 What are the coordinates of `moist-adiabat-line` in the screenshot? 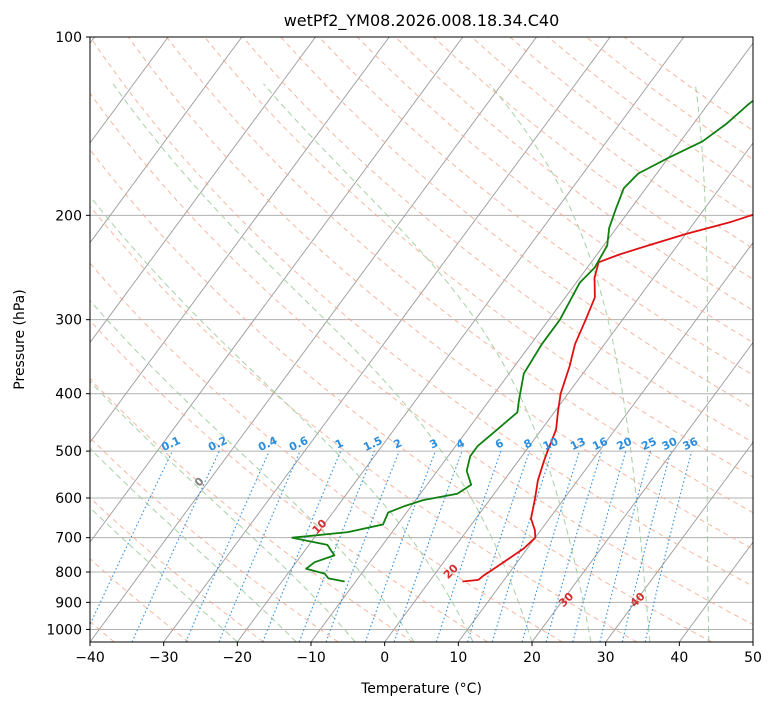 It's located at (702, 363).